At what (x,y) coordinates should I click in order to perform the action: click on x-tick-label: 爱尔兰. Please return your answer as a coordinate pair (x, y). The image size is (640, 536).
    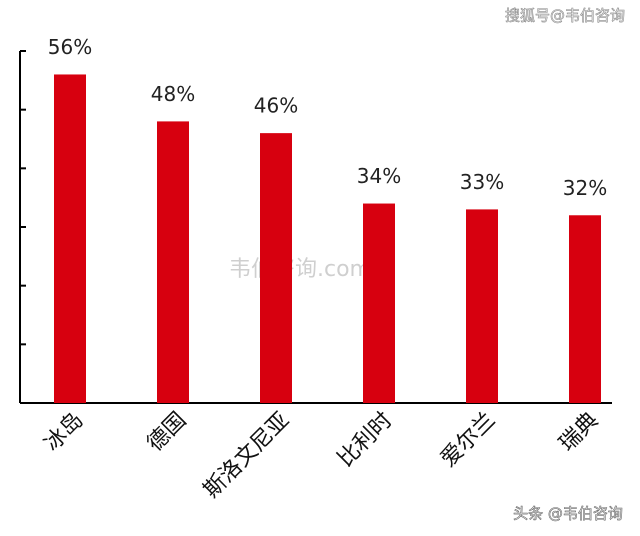
    Looking at the image, I should click on (468, 440).